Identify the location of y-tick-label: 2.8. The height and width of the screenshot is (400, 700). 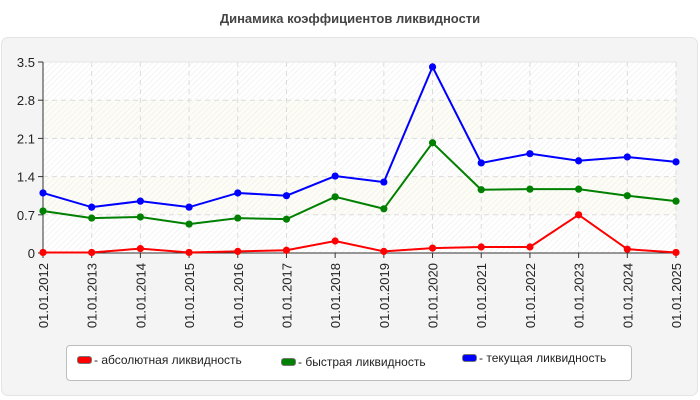
(26, 100).